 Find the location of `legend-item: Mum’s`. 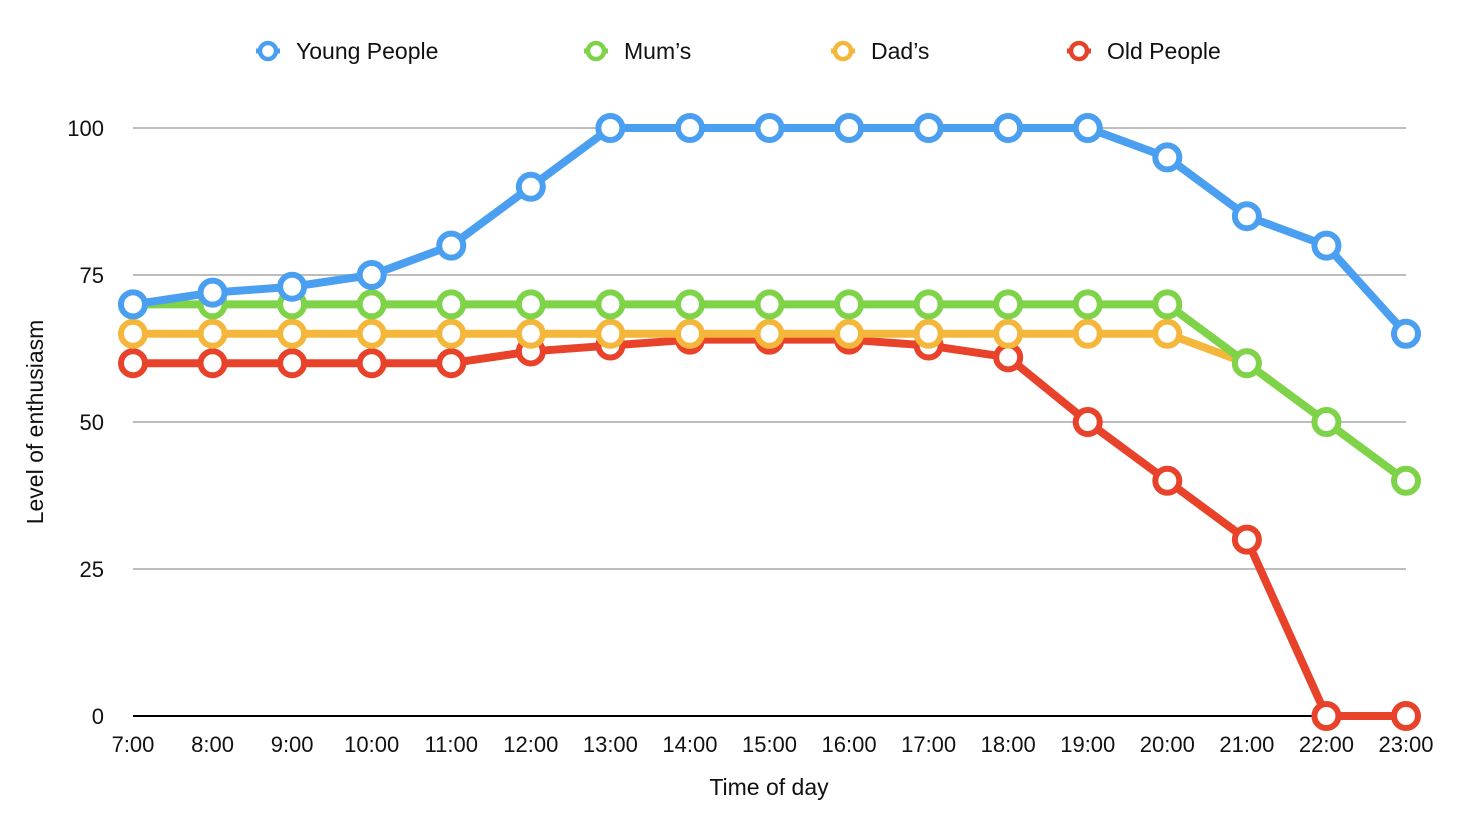

legend-item: Mum’s is located at coordinates (637, 51).